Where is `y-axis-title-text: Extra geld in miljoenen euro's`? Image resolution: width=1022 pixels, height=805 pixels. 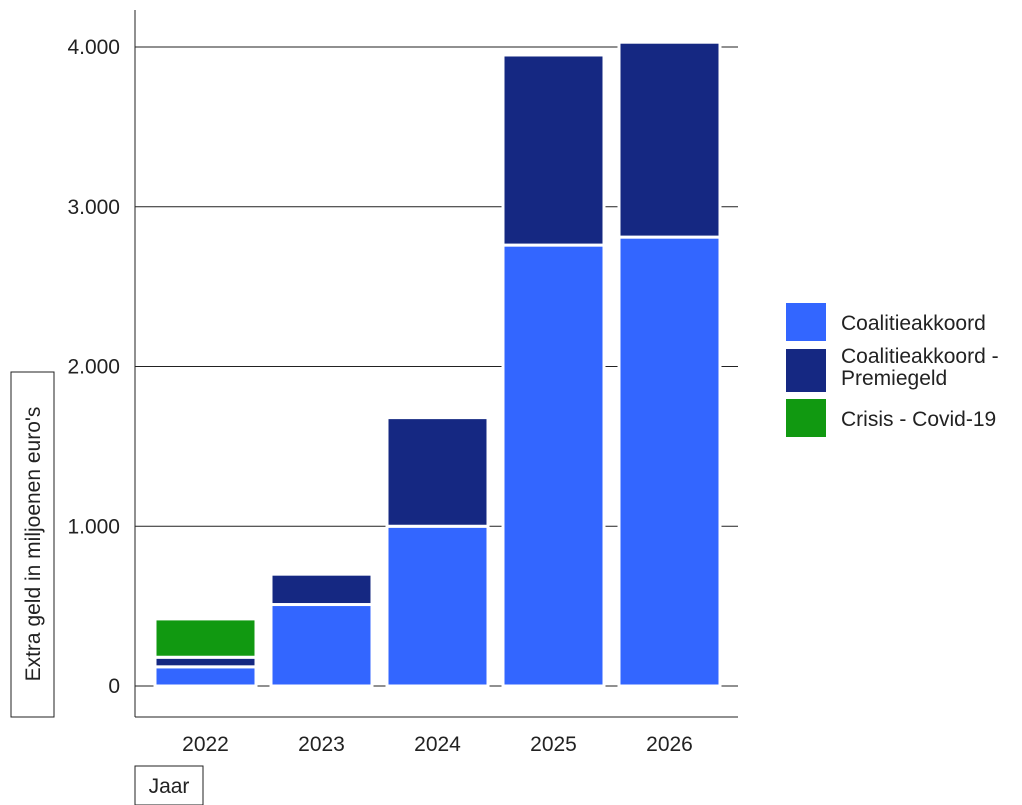
y-axis-title-text: Extra geld in miljoenen euro's is located at coordinates (33, 544).